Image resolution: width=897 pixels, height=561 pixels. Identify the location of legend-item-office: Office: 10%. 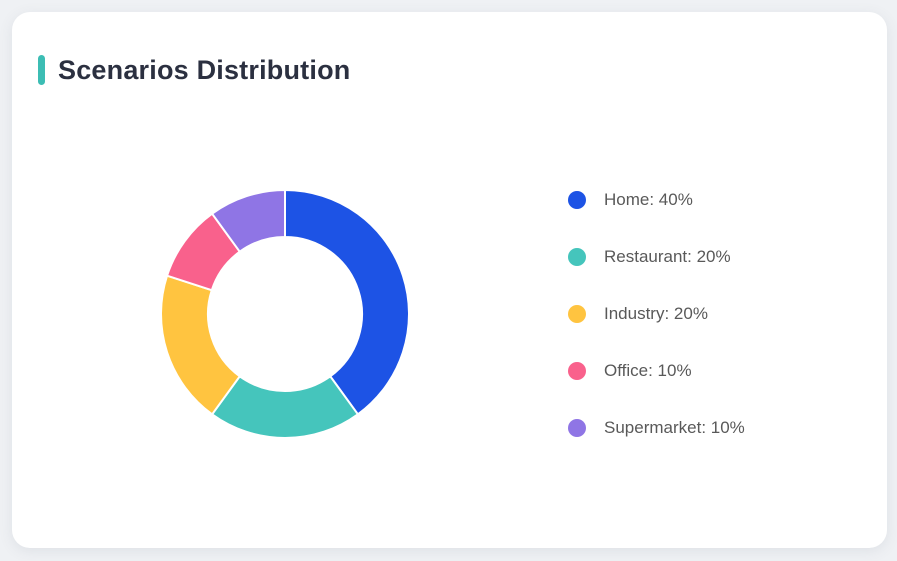
(656, 370).